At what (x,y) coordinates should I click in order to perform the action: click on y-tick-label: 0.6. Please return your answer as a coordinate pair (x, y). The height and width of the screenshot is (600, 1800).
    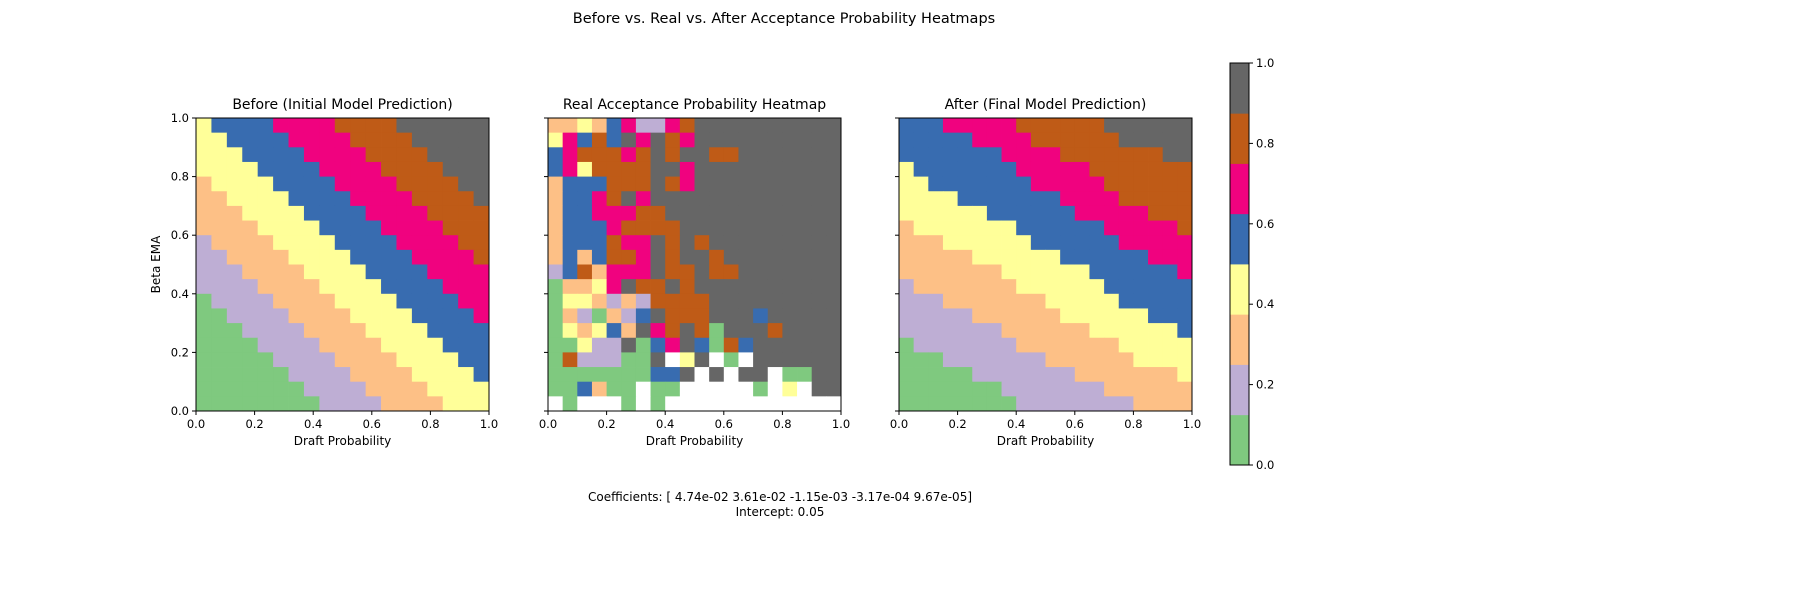
    Looking at the image, I should click on (180, 235).